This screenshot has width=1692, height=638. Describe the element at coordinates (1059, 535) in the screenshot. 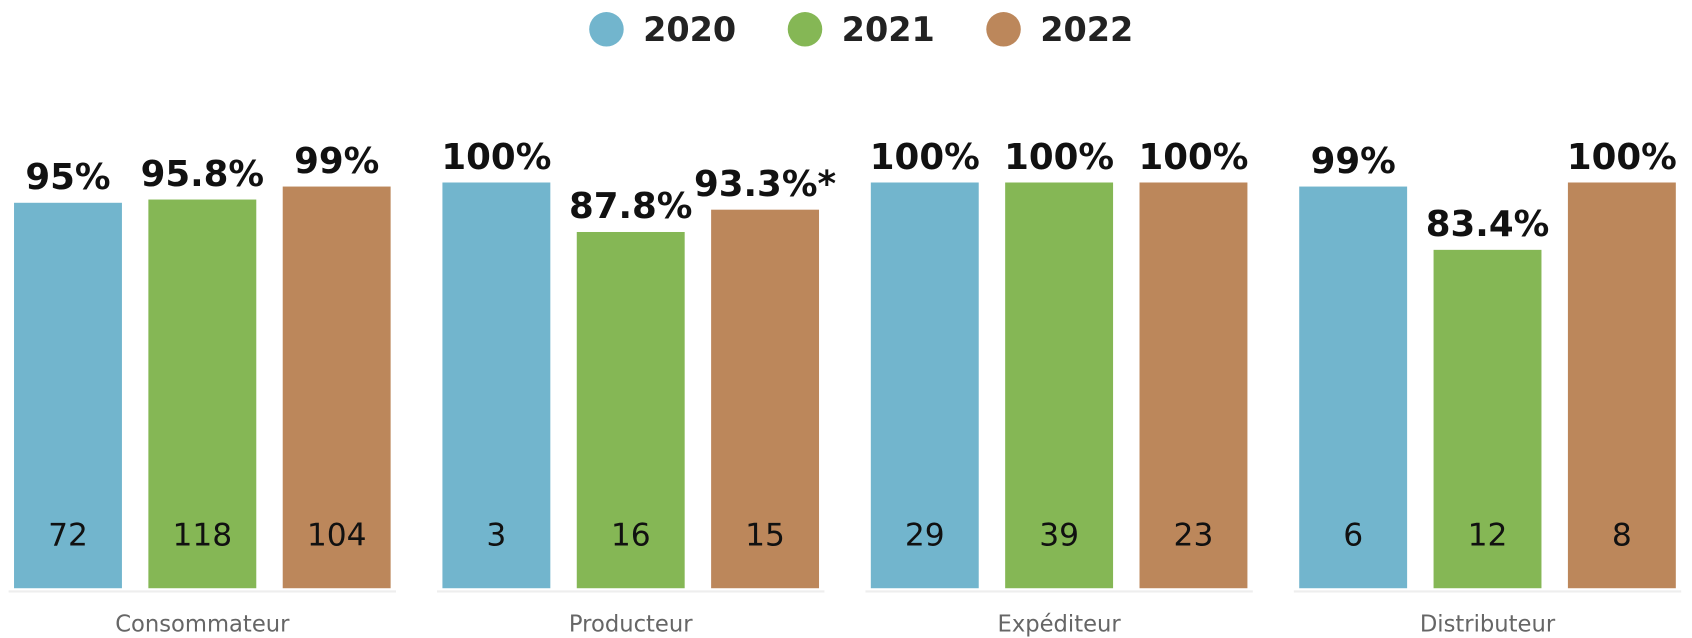

I see `count-label: 39` at that location.